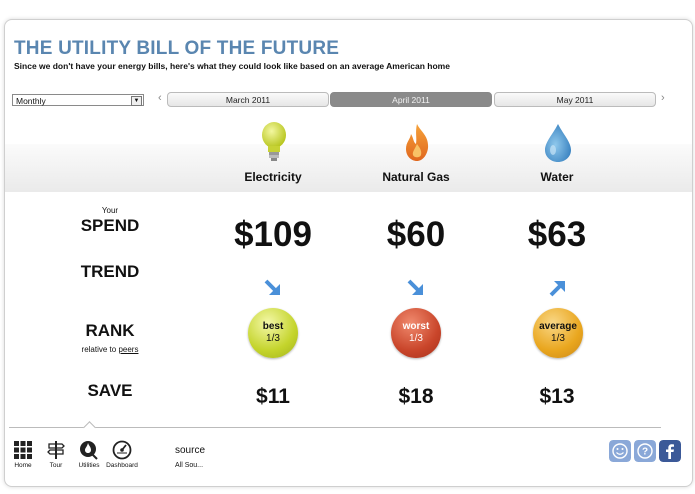 This screenshot has width=695, height=494. I want to click on utilities-icon, so click(89, 450).